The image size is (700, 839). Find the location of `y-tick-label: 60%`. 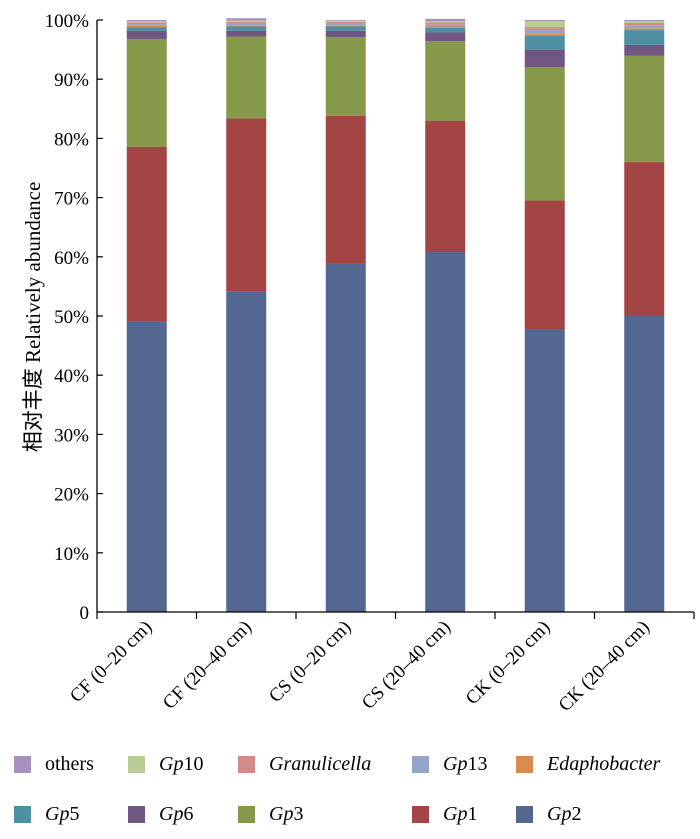

y-tick-label: 60% is located at coordinates (71, 258).